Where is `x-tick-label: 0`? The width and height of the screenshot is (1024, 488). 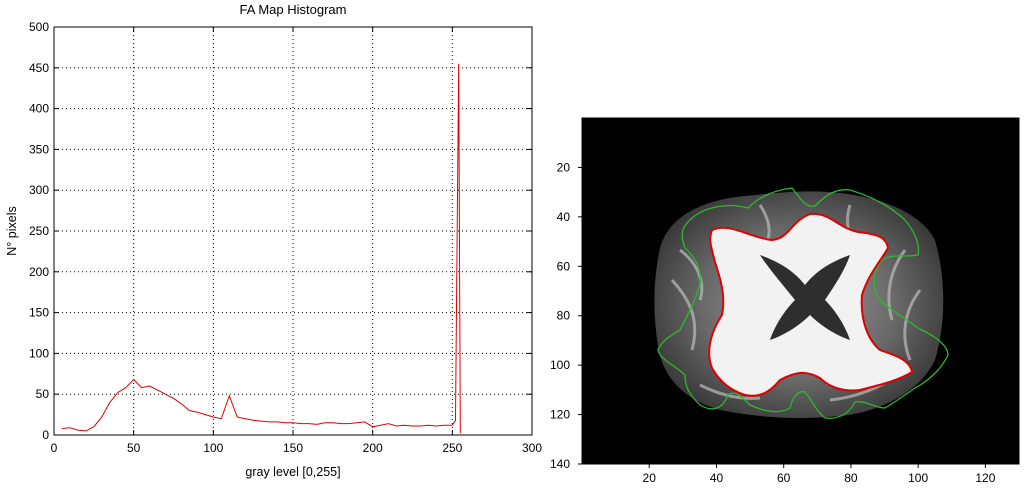
x-tick-label: 0 is located at coordinates (54, 448).